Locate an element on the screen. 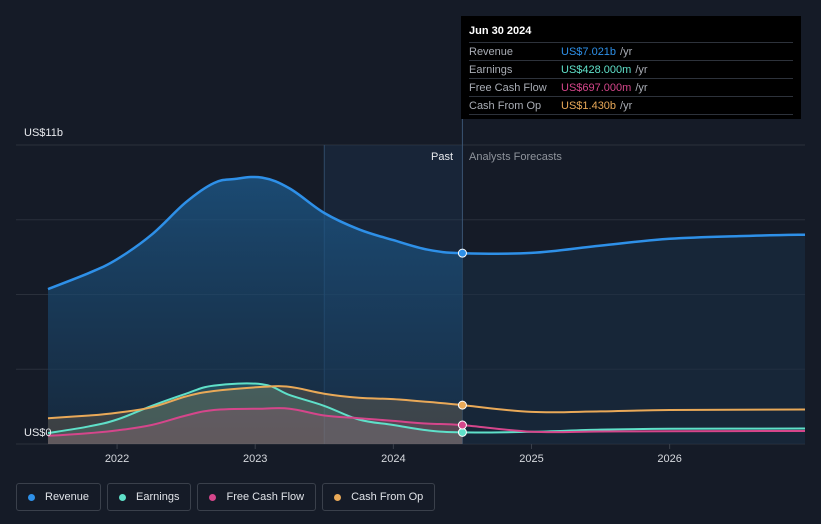  tooltip-row-free-cash-flow: Free Cash Flow US$697.000m /yr is located at coordinates (631, 88).